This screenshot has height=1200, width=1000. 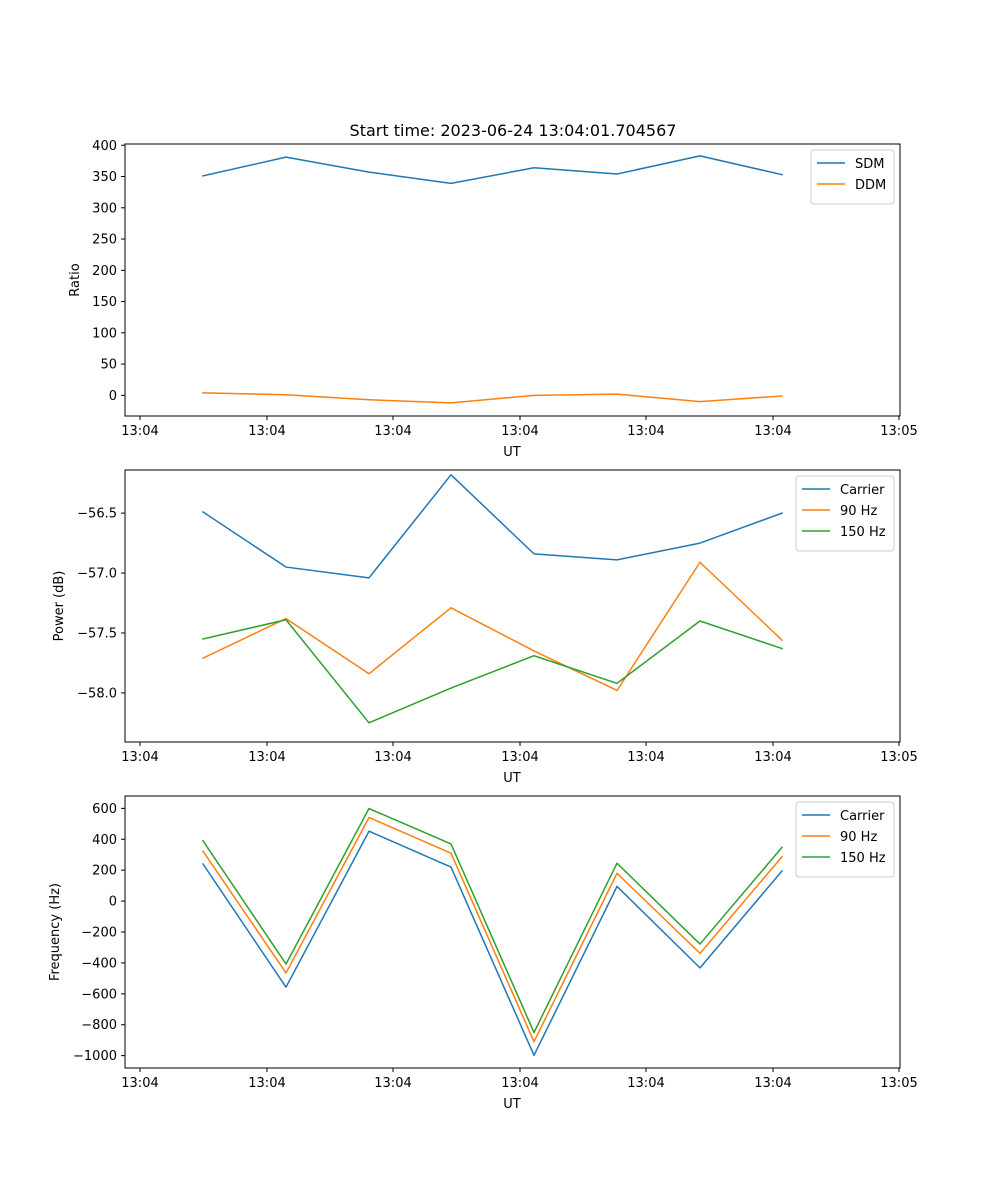 What do you see at coordinates (870, 185) in the screenshot?
I see `legend-label: DDM` at bounding box center [870, 185].